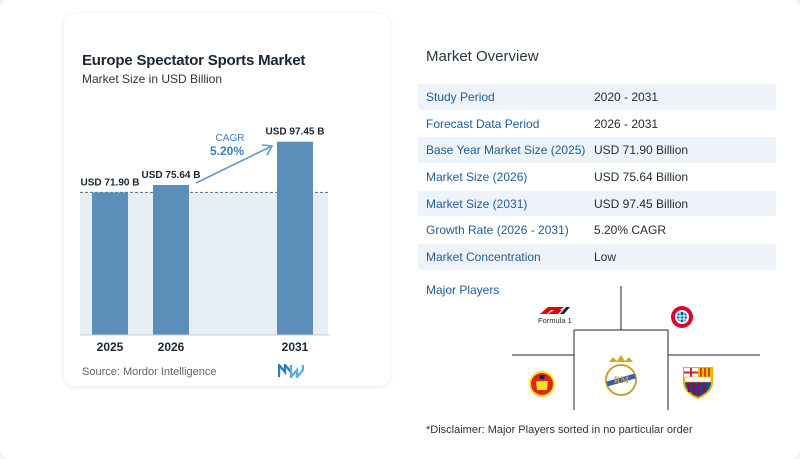  Describe the element at coordinates (621, 380) in the screenshot. I see `real-madrid-logo-text: RM` at that location.